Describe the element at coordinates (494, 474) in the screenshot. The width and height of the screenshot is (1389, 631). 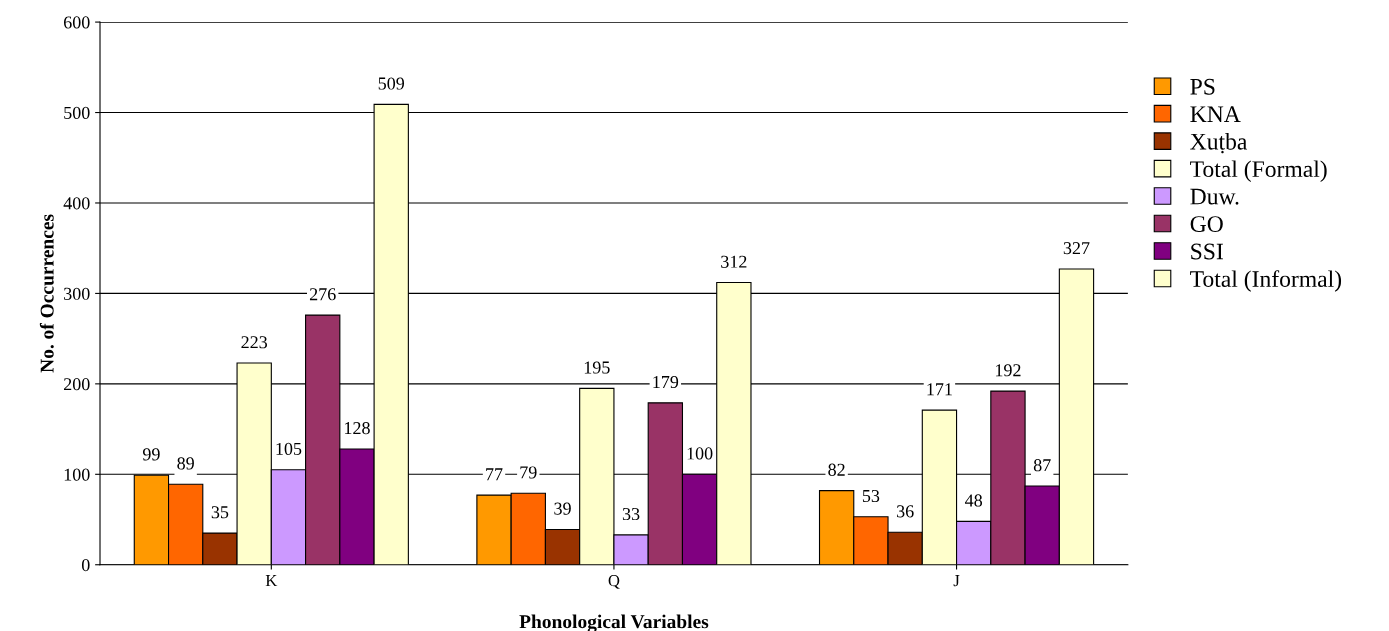
I see `data-label: 77` at that location.